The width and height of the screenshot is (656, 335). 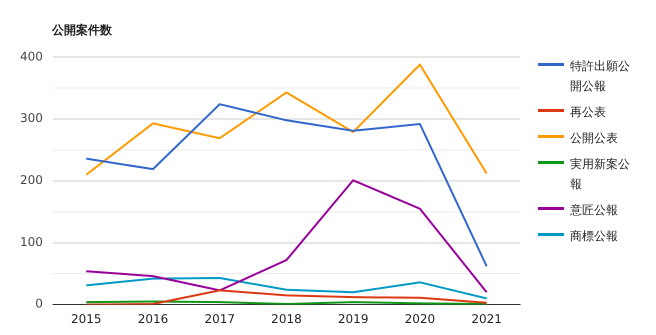 I want to click on legend-label: 公開公表, so click(x=594, y=138).